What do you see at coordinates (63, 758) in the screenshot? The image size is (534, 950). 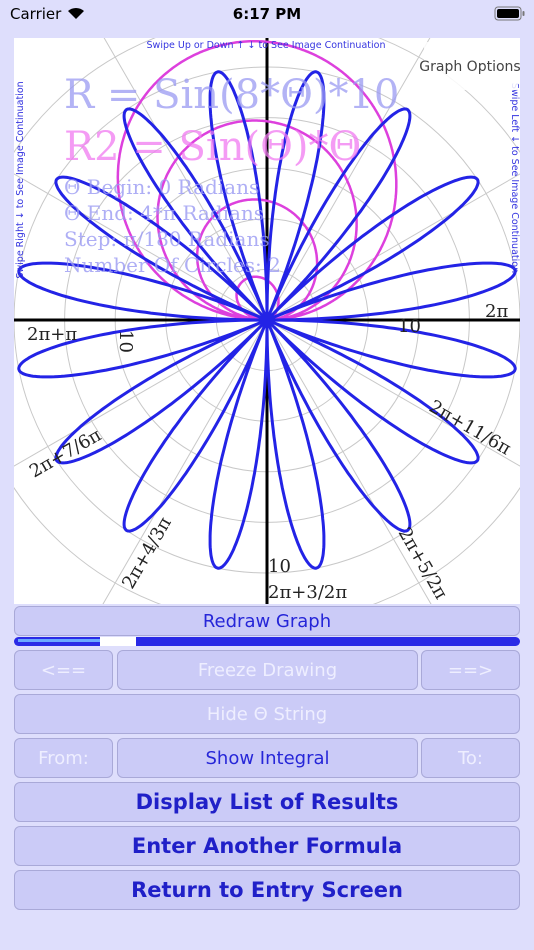 I see `from-button: From:` at bounding box center [63, 758].